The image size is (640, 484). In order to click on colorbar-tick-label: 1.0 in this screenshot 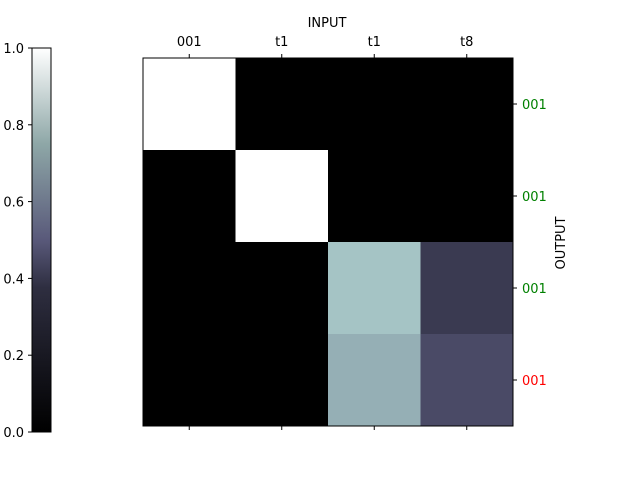, I will do `click(13, 49)`.